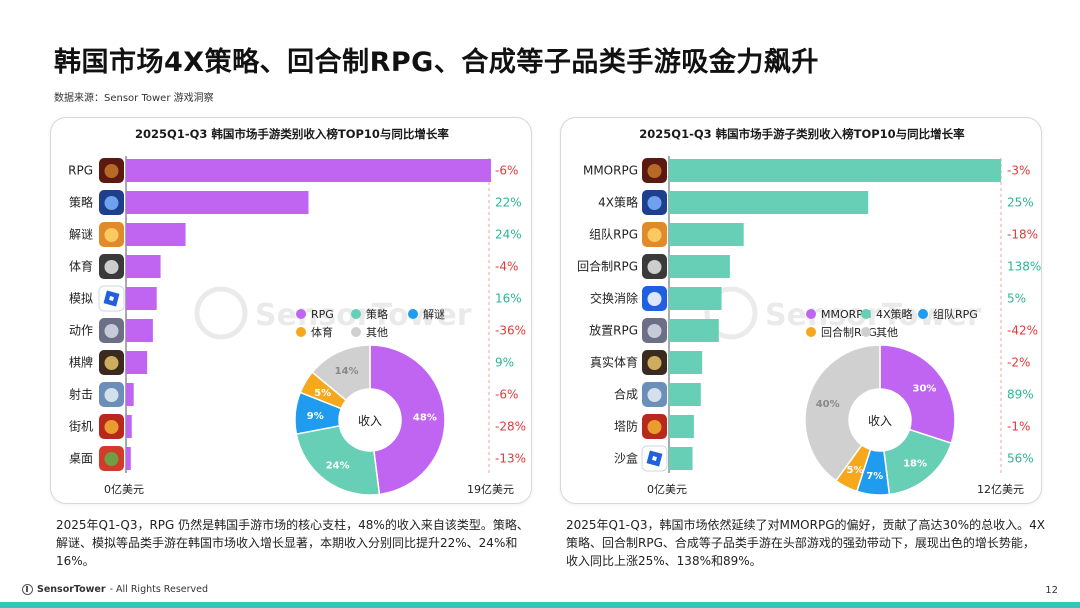 The image size is (1080, 608). I want to click on turn-based-rpg-game-icon, so click(654, 266).